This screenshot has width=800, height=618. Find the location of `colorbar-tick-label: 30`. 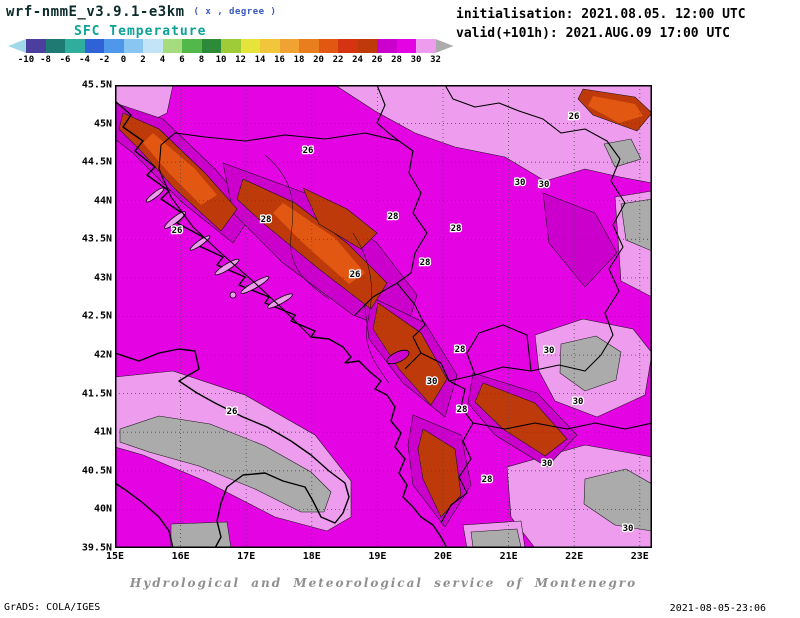

colorbar-tick-label: 30 is located at coordinates (416, 60).